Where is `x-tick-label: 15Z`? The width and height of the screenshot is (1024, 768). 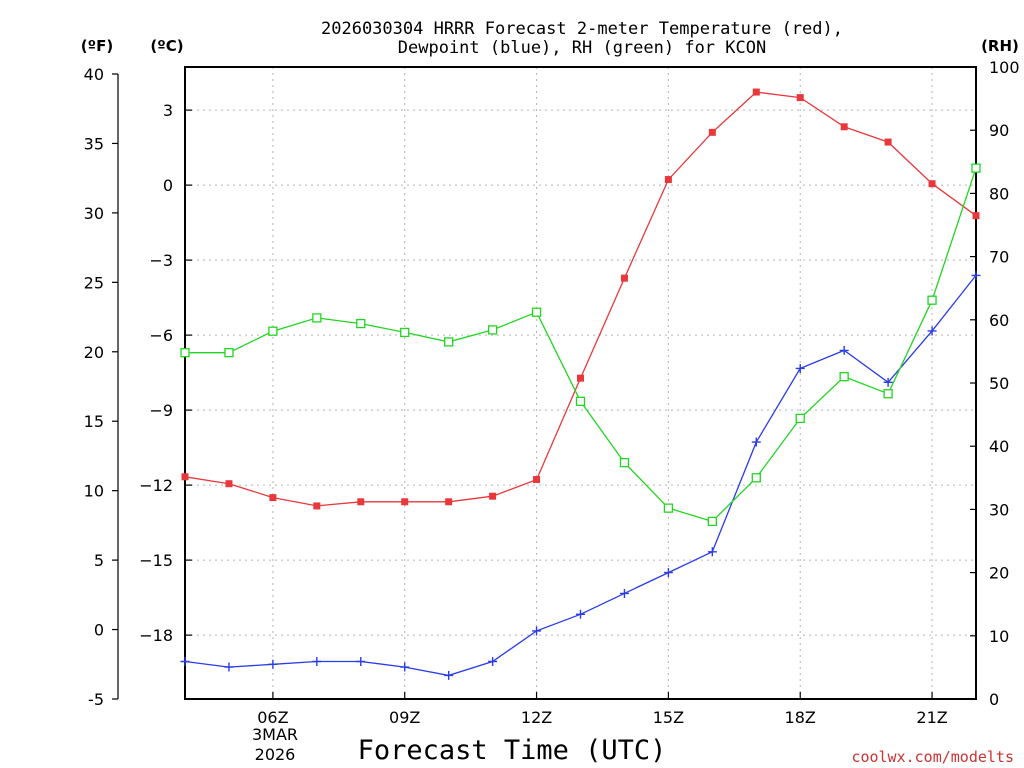
x-tick-label: 15Z is located at coordinates (668, 717).